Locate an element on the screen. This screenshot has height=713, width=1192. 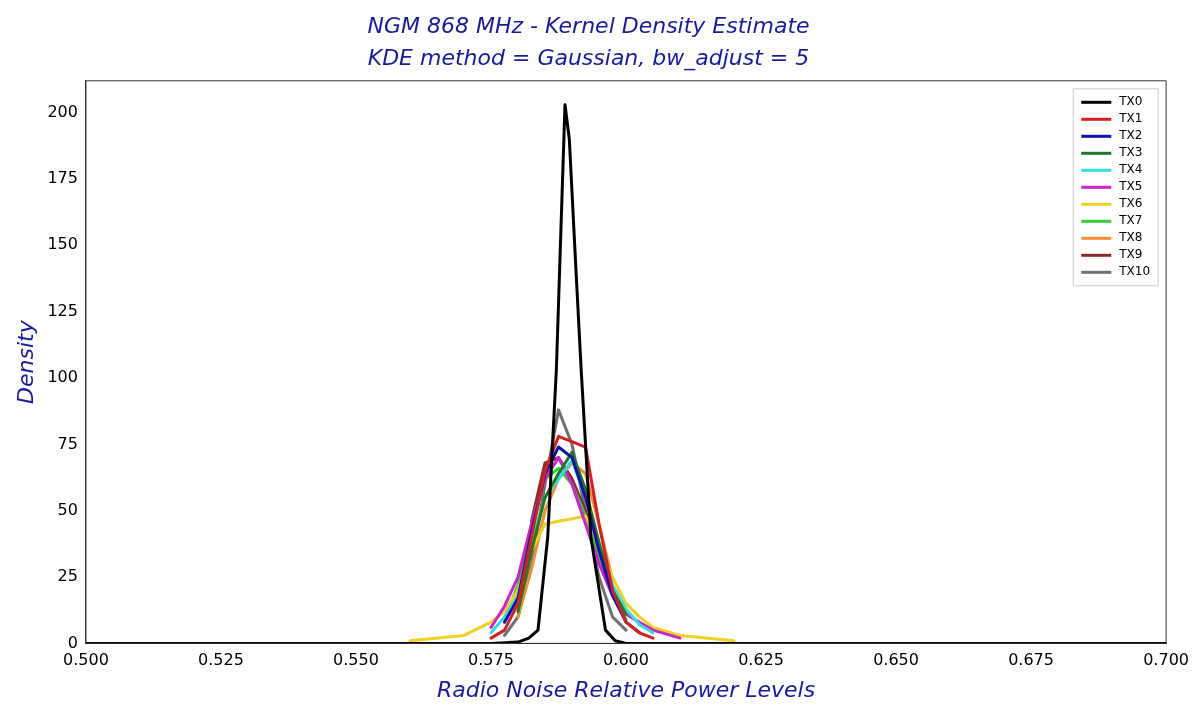
legend-label: TX3 is located at coordinates (1130, 152).